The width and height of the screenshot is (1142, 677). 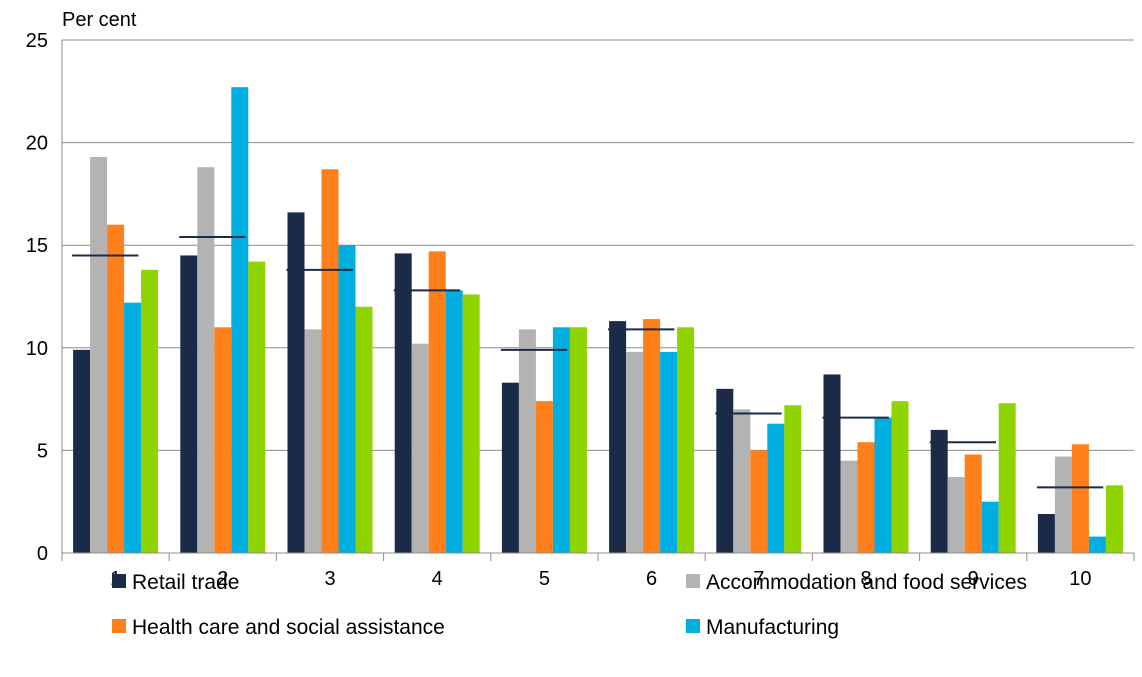 I want to click on y-axis-title: Per cent, so click(x=99, y=20).